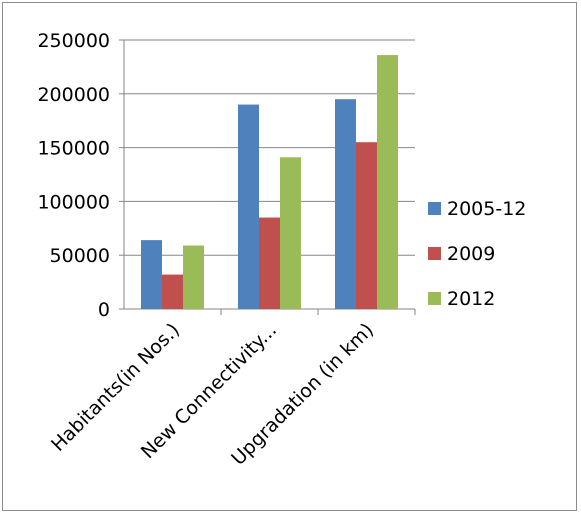 The height and width of the screenshot is (515, 581). Describe the element at coordinates (73, 41) in the screenshot. I see `y-tick-label: 250000` at that location.